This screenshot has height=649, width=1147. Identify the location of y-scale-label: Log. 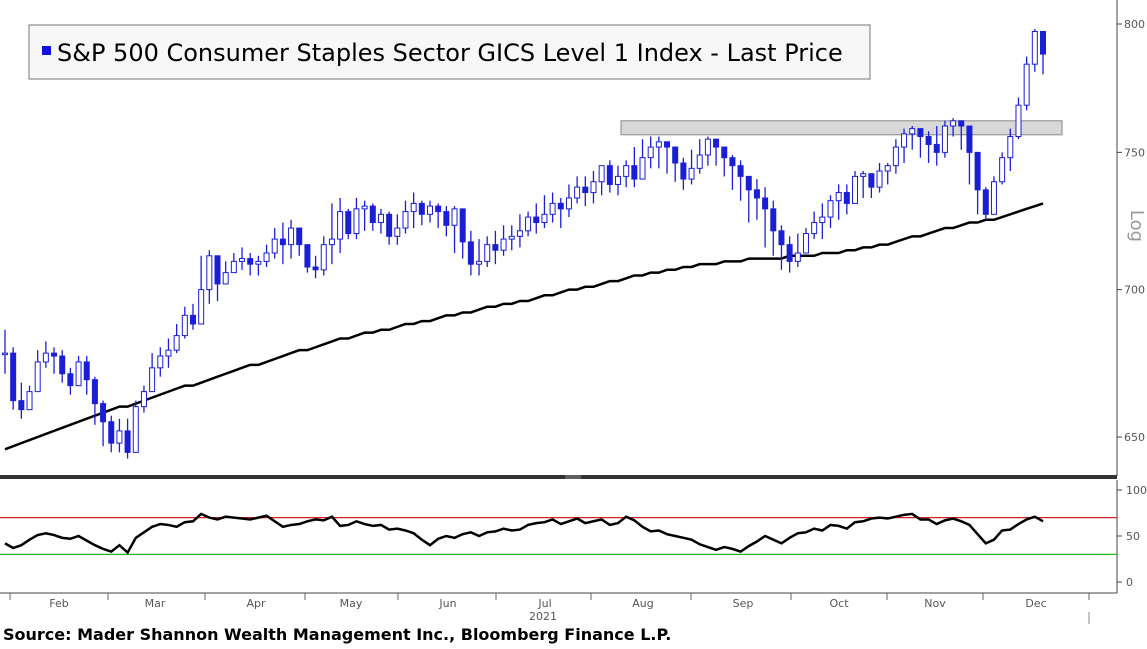
(1136, 226).